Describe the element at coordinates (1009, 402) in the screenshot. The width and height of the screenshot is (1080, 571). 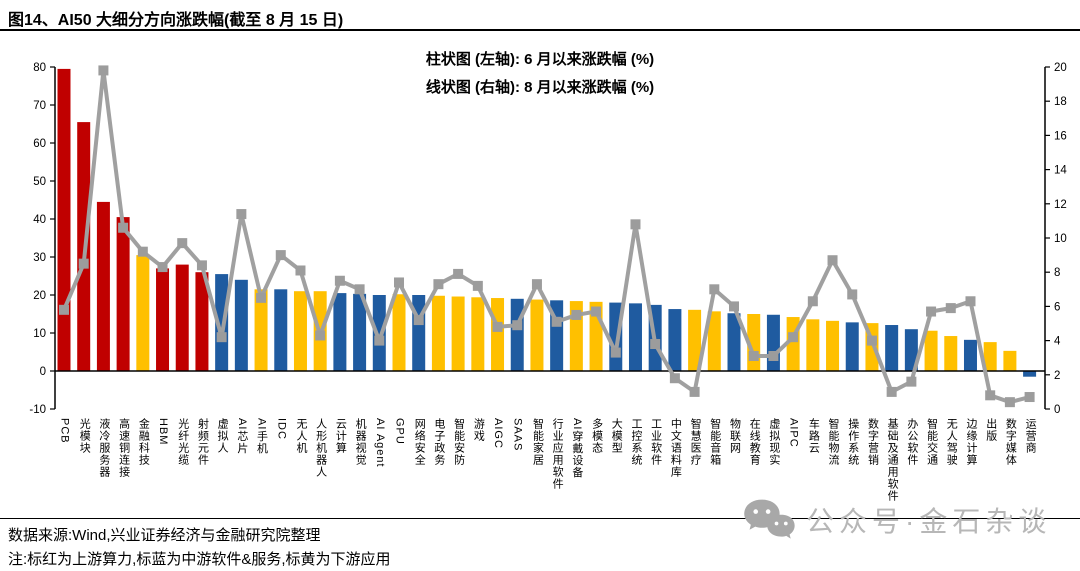
I see `line-marker-数字媒体` at that location.